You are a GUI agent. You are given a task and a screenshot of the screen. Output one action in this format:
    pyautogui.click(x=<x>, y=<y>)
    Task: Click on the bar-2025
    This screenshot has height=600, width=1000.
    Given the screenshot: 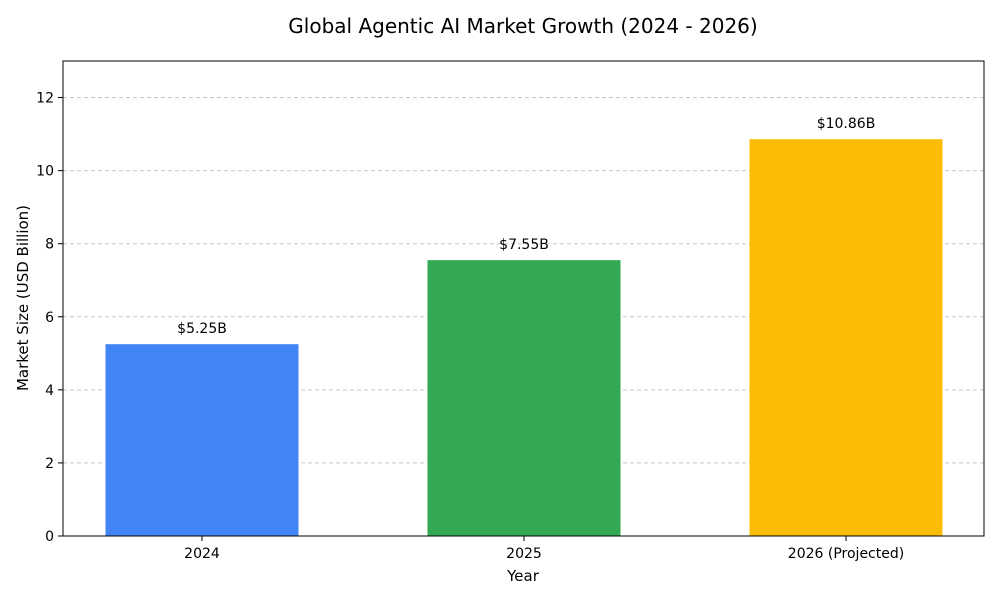 What is the action you would take?
    pyautogui.click(x=524, y=398)
    